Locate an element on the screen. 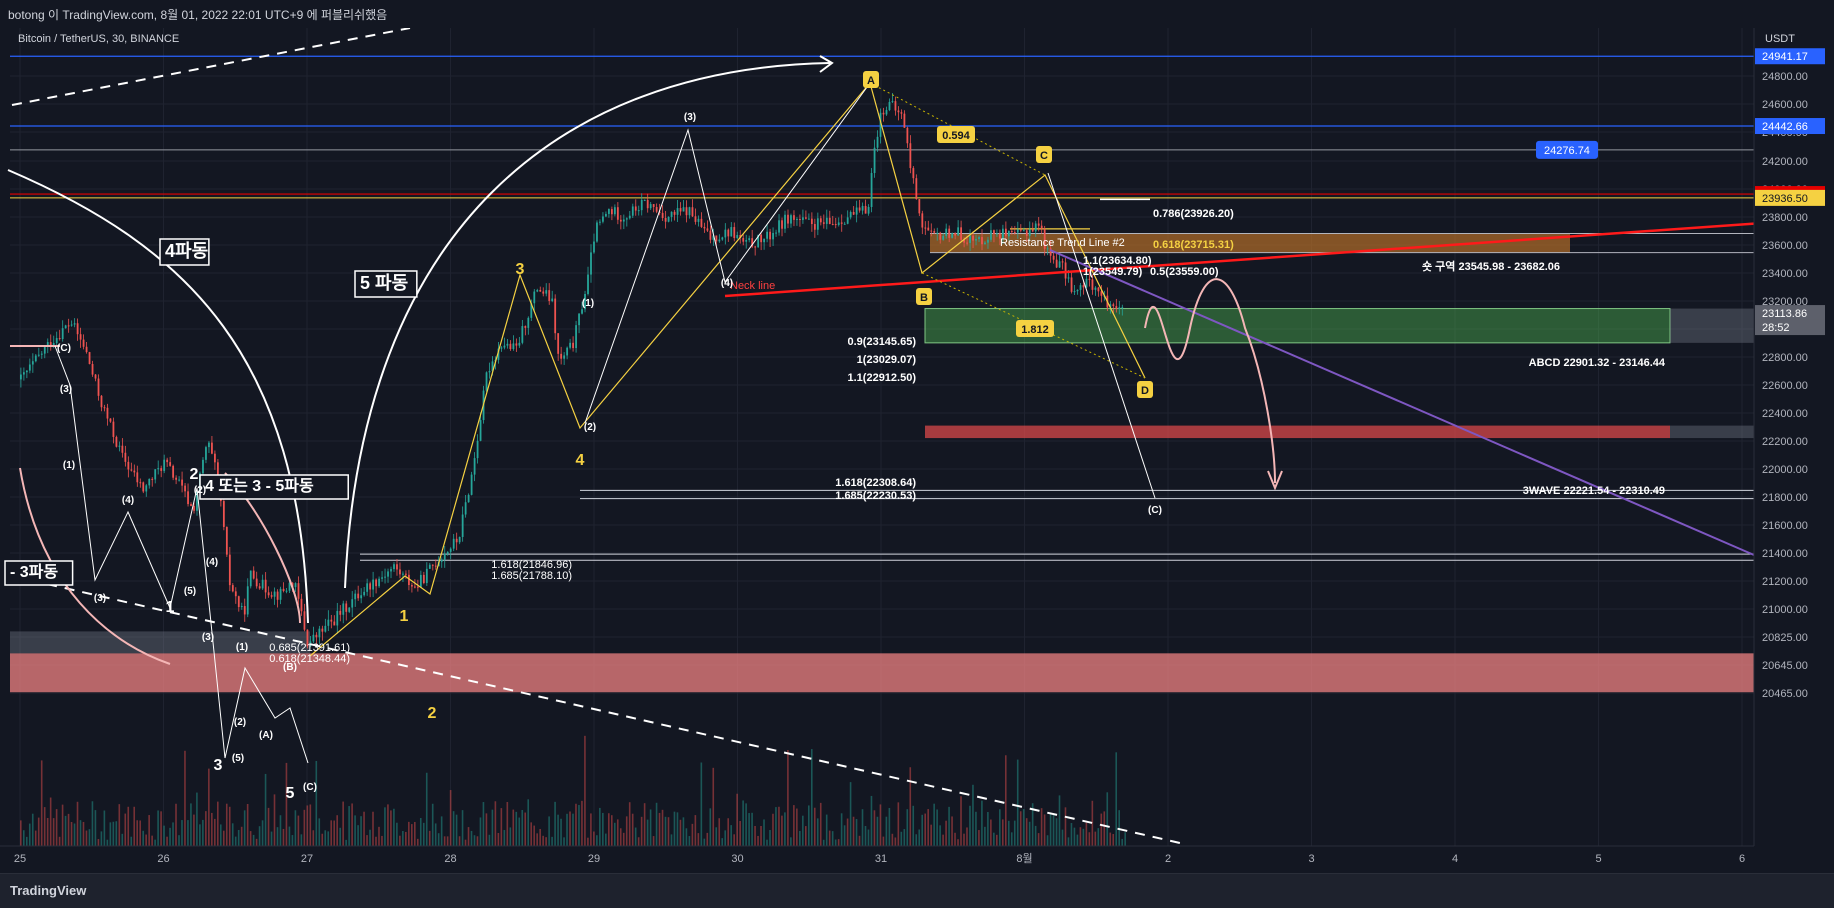 This screenshot has height=908, width=1834. white-subwave-left is located at coordinates (181, 554).